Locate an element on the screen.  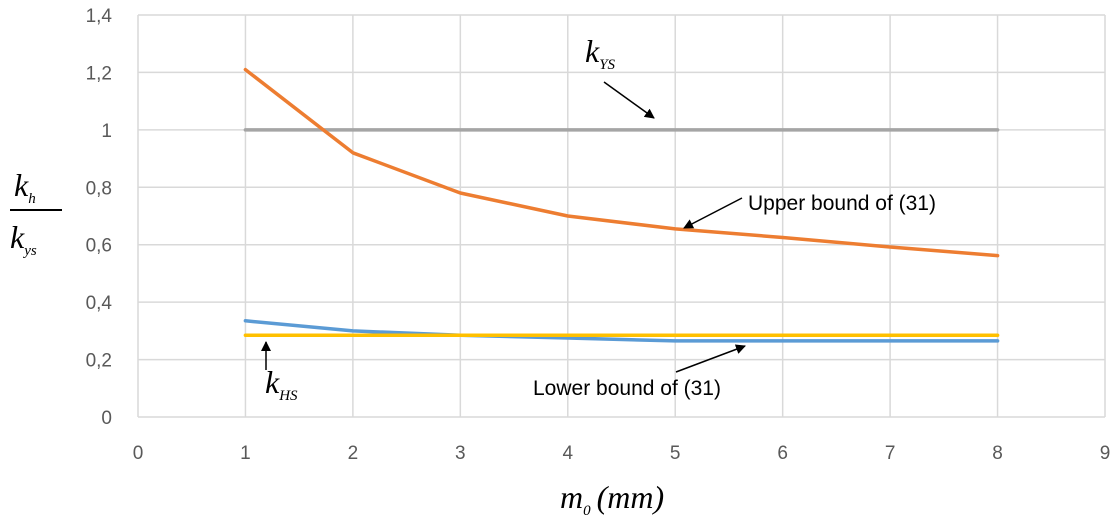
annotation-kys: kYS is located at coordinates (600, 53).